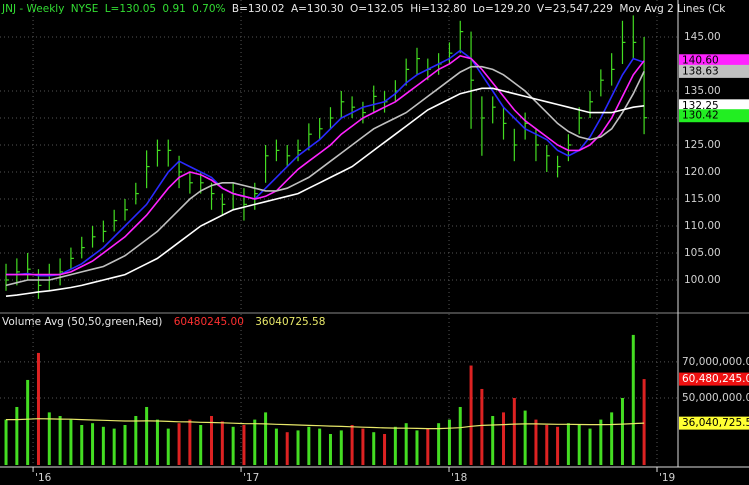 The image size is (749, 485). What do you see at coordinates (700, 61) in the screenshot?
I see `value-box-label: 140.60` at bounding box center [700, 61].